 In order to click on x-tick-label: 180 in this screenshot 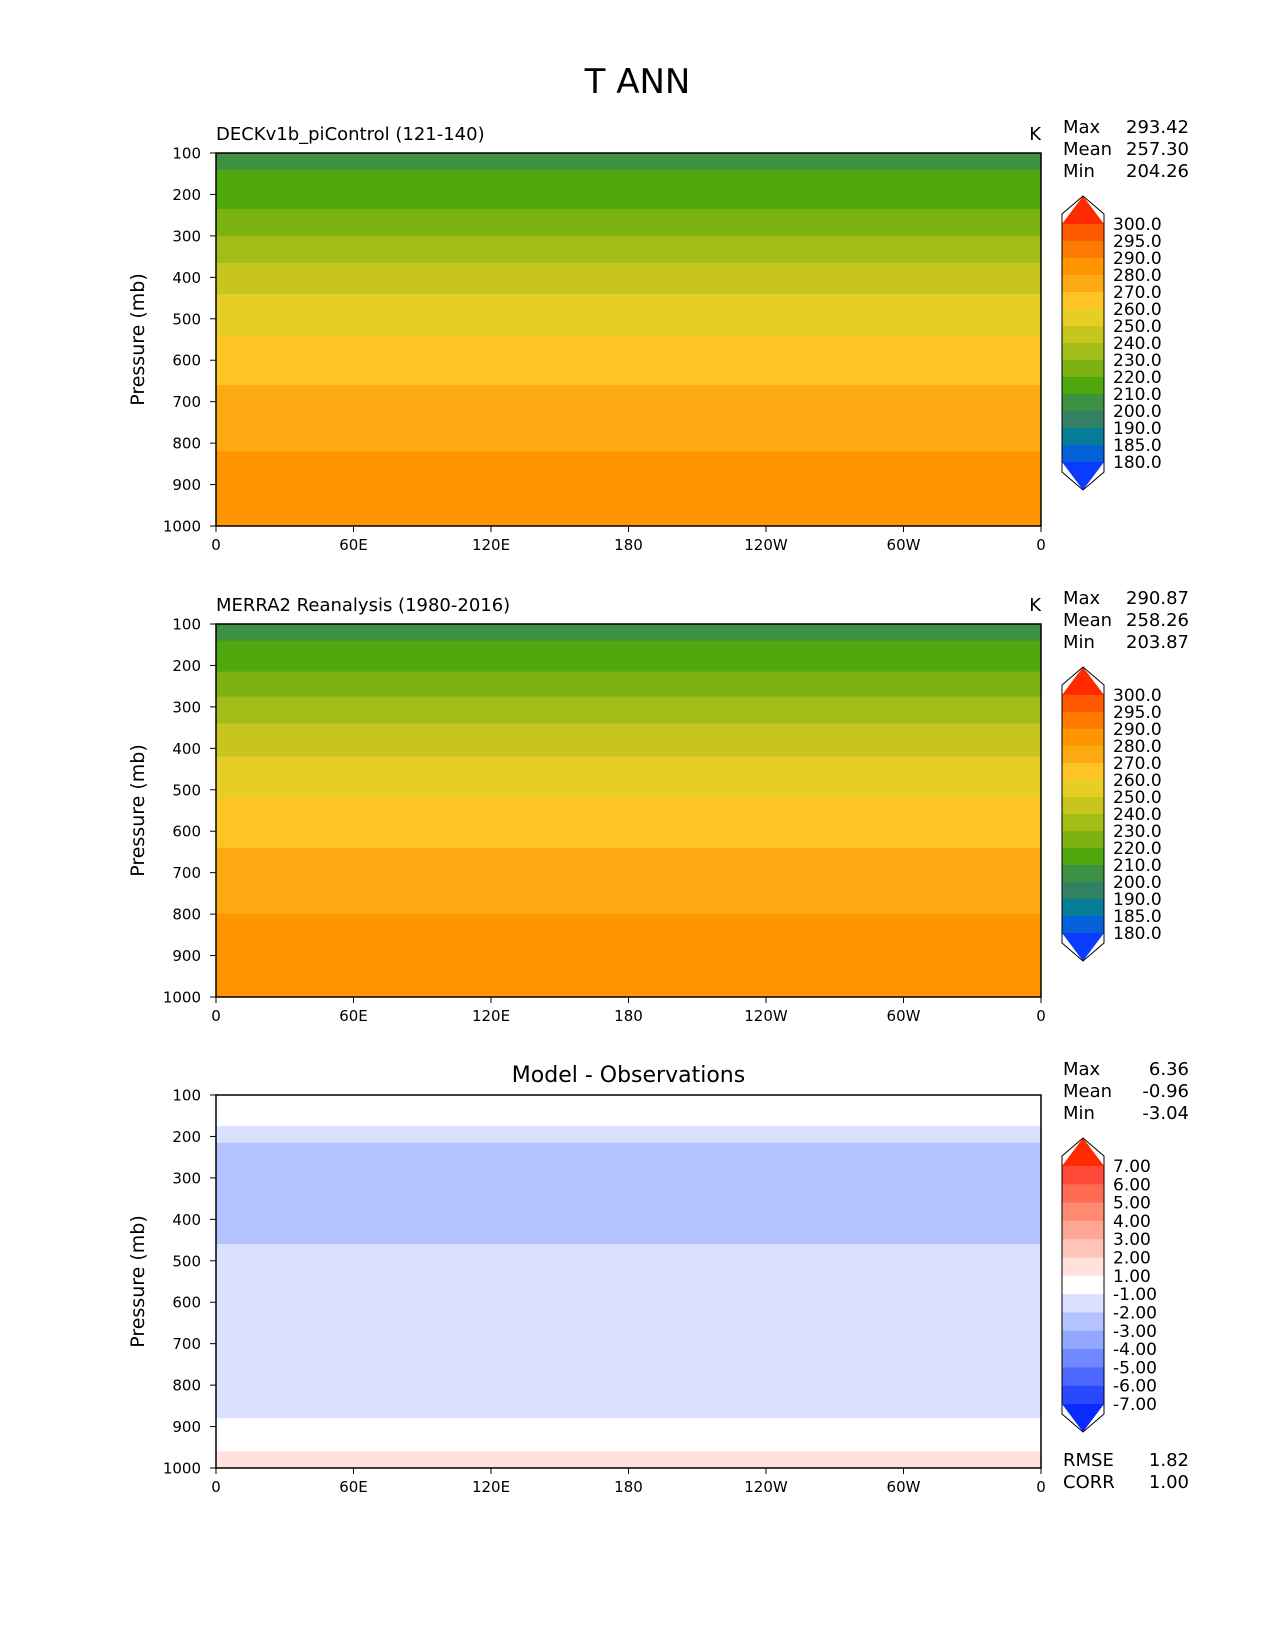, I will do `click(628, 545)`.